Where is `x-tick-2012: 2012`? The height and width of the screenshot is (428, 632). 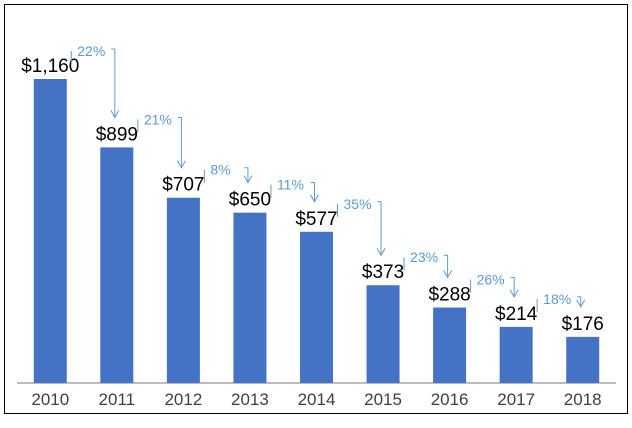
x-tick-2012: 2012 is located at coordinates (183, 399).